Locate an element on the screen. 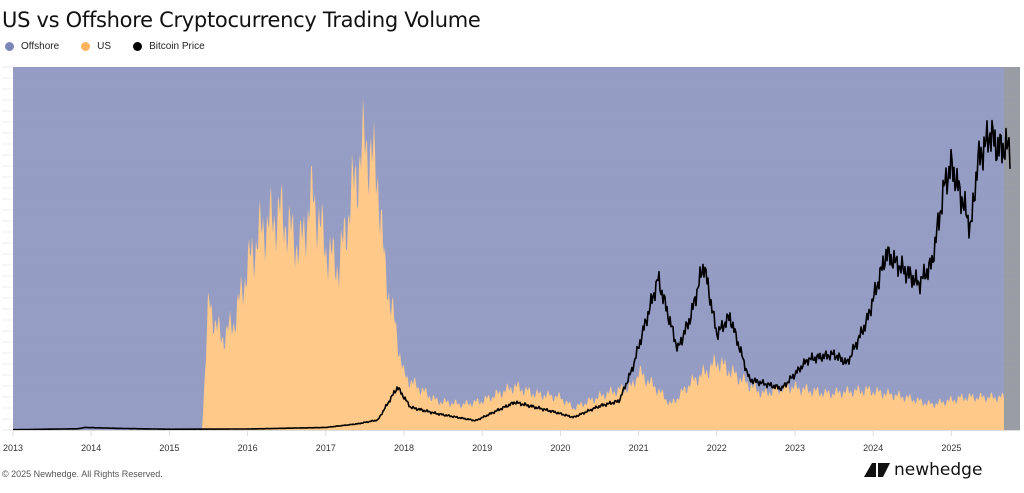 The image size is (1024, 493). x-tick-label: 2017 is located at coordinates (326, 448).